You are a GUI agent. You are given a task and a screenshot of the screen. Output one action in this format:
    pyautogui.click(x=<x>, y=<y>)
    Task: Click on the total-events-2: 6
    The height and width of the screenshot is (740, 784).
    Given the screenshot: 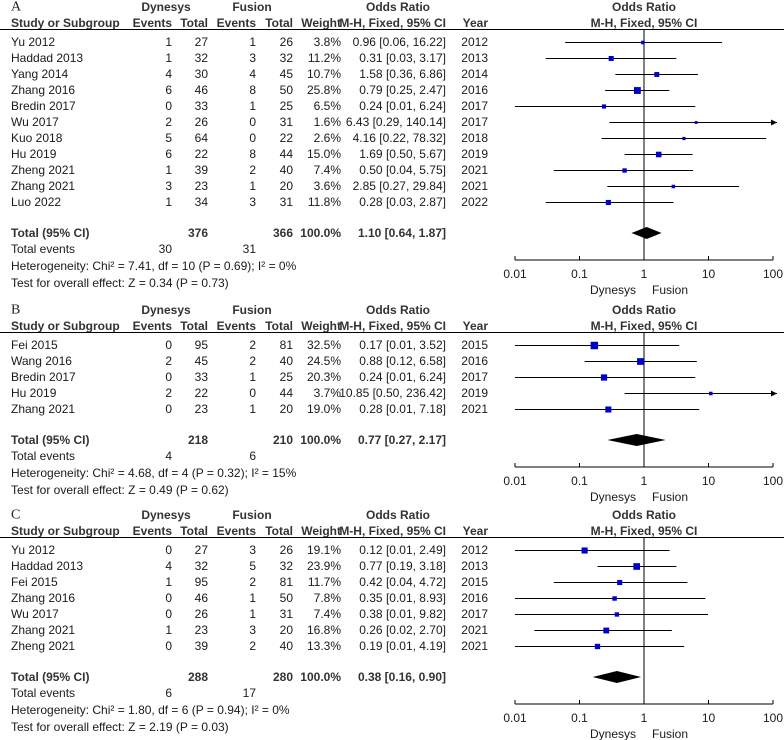 What is the action you would take?
    pyautogui.click(x=252, y=456)
    